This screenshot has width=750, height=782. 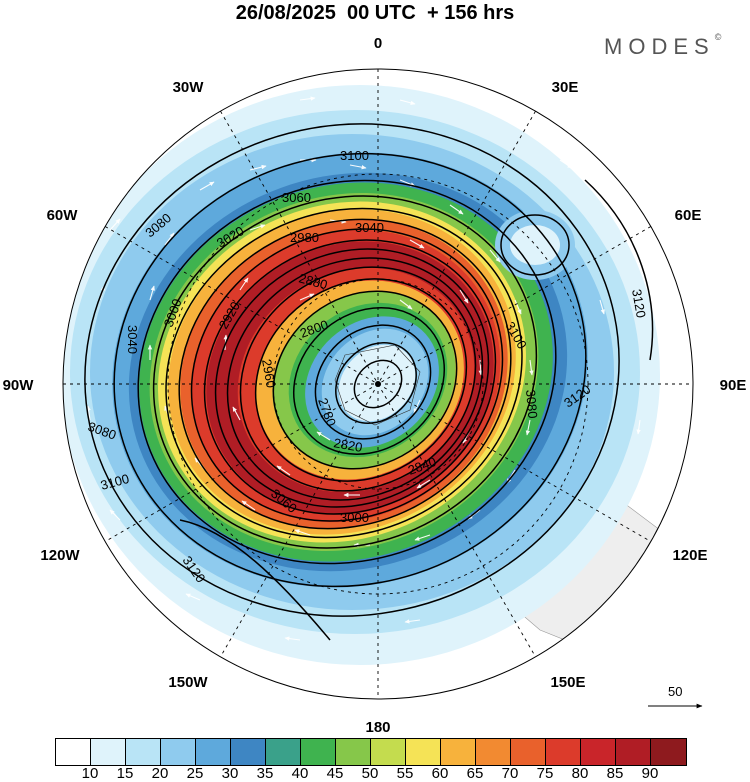 I want to click on colorbar-tick-label: 15, so click(x=125, y=773).